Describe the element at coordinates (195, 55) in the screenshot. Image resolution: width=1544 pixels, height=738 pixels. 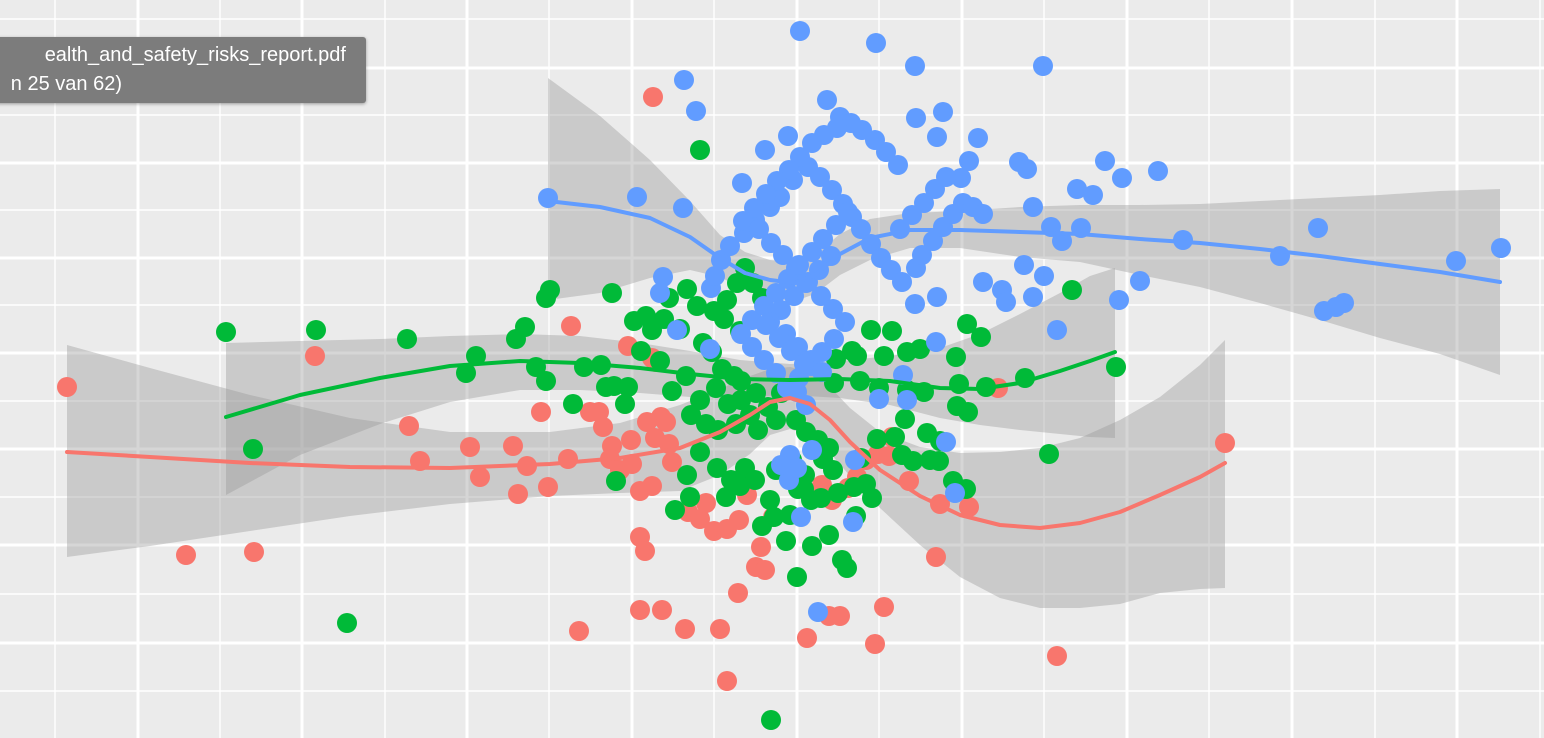
I see `tooltip-filename: ealth_and_safety_risks_report.pdf` at that location.